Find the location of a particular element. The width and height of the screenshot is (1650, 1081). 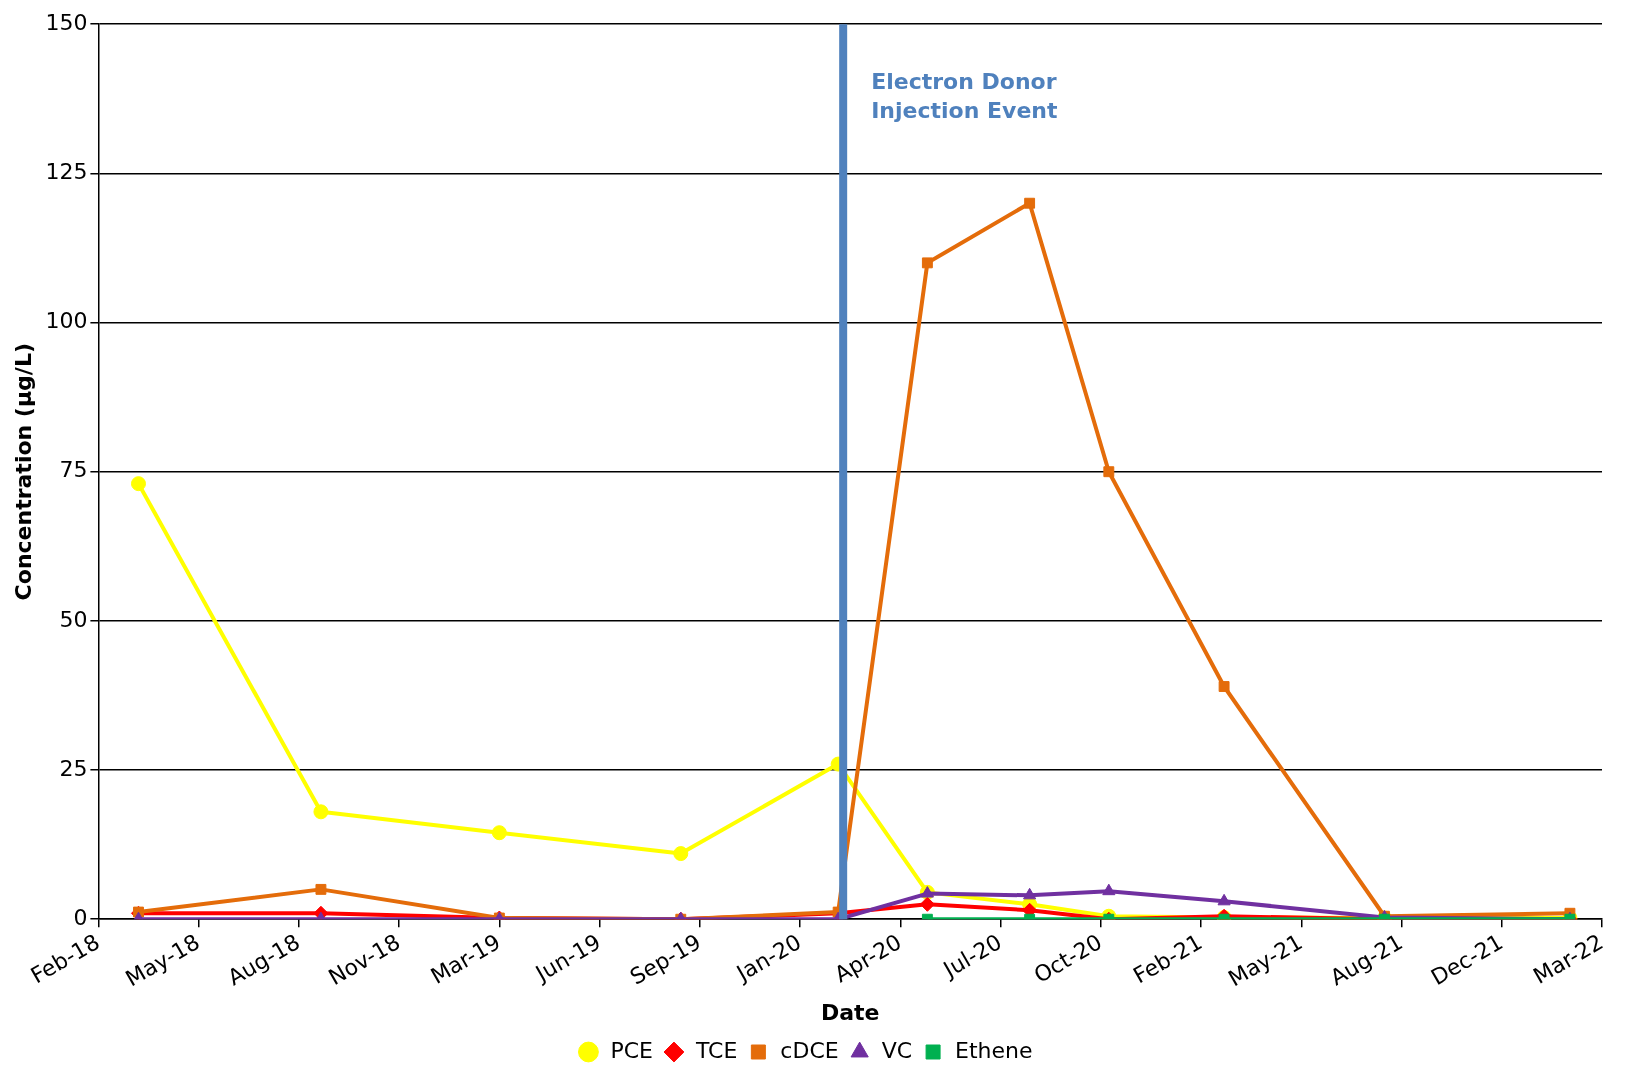

x-axis-title: Date is located at coordinates (850, 1012).